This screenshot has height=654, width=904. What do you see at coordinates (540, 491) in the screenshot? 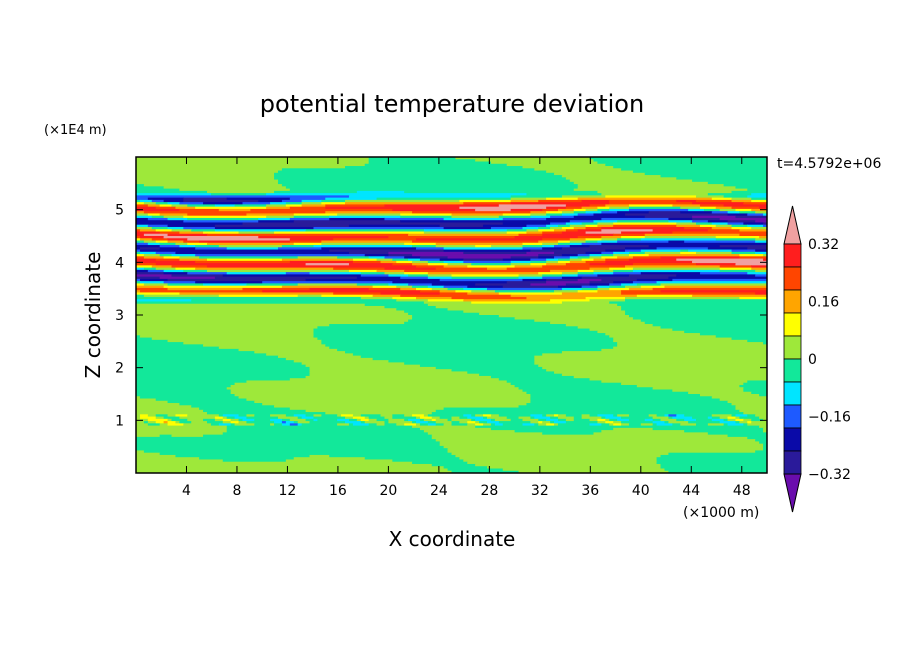
I see `x-tick-label: 32` at bounding box center [540, 491].